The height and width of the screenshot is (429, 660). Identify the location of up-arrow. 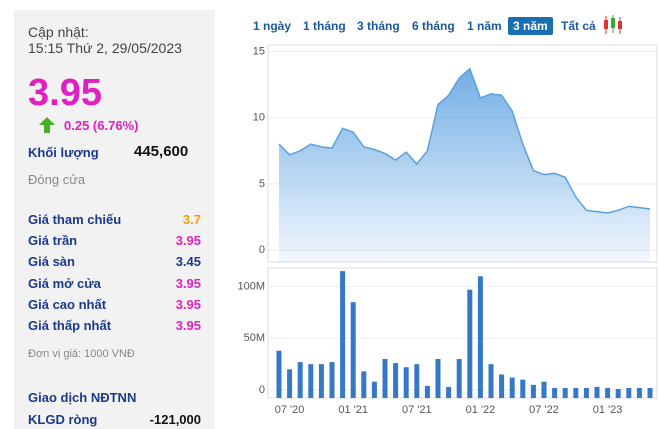
(47, 125).